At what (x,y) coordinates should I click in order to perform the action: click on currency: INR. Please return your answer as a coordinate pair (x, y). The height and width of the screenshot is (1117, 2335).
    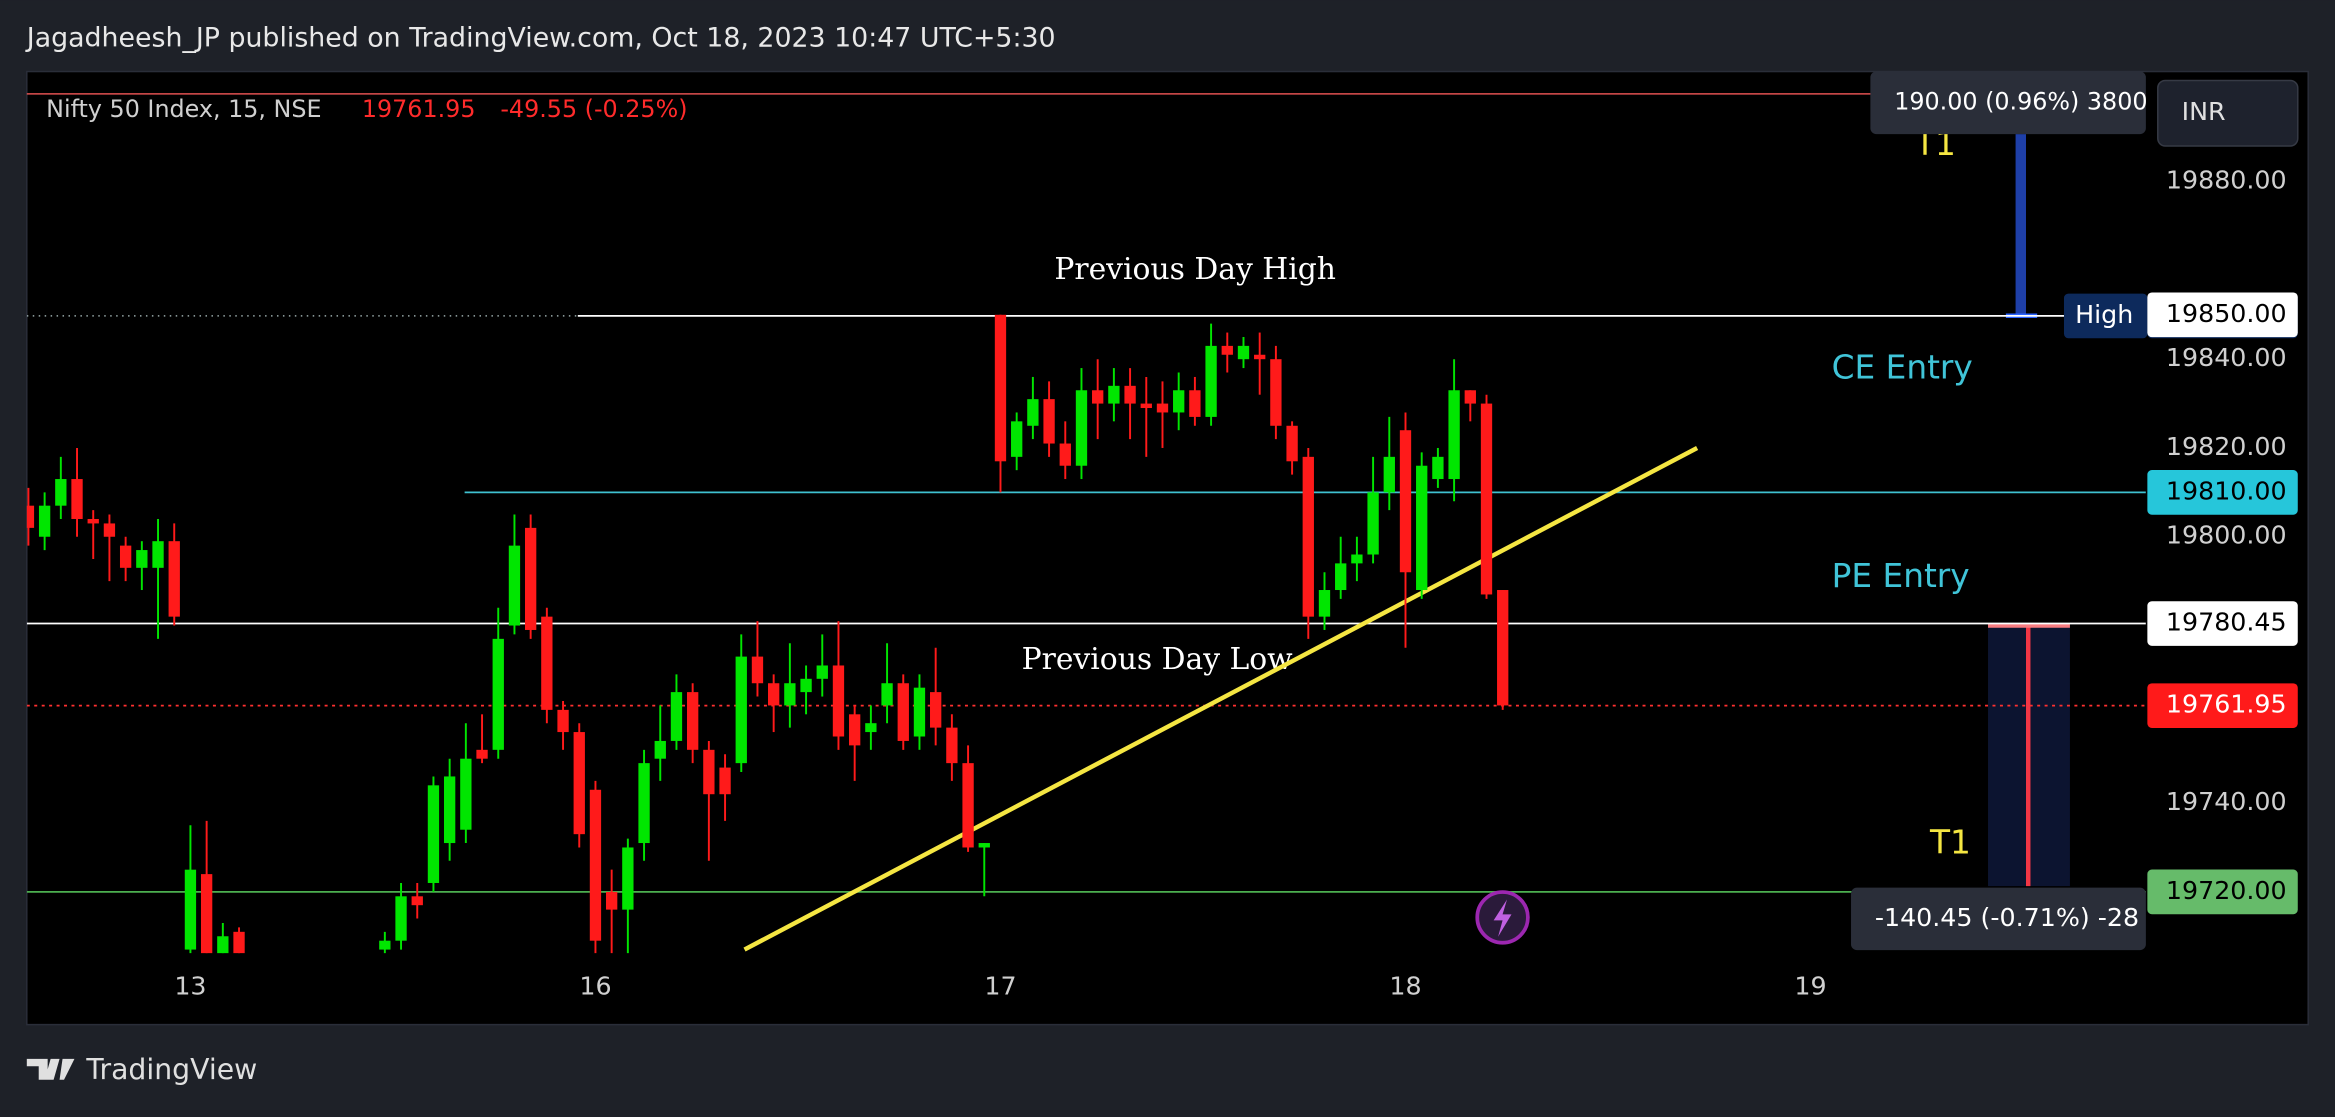
    Looking at the image, I should click on (2204, 111).